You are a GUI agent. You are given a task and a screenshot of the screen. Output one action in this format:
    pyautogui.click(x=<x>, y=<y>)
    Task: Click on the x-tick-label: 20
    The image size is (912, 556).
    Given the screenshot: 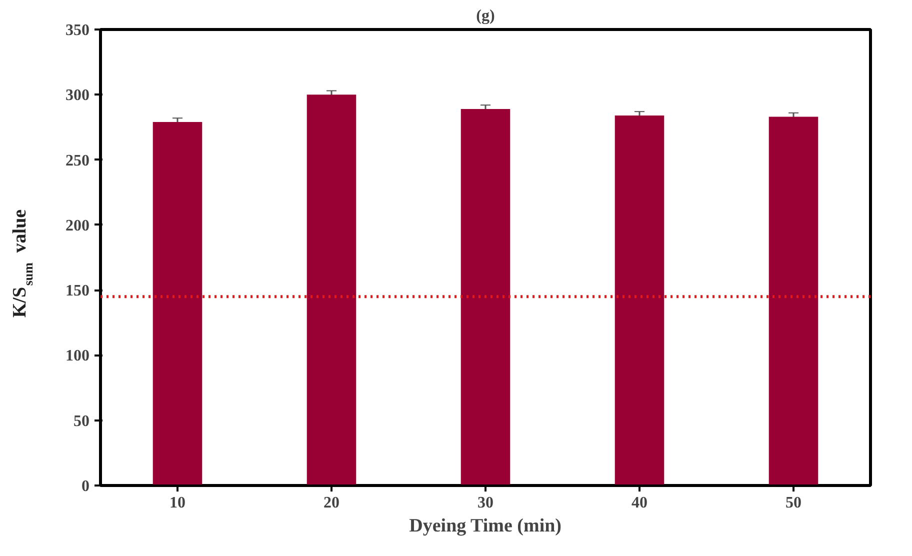 What is the action you would take?
    pyautogui.click(x=332, y=503)
    